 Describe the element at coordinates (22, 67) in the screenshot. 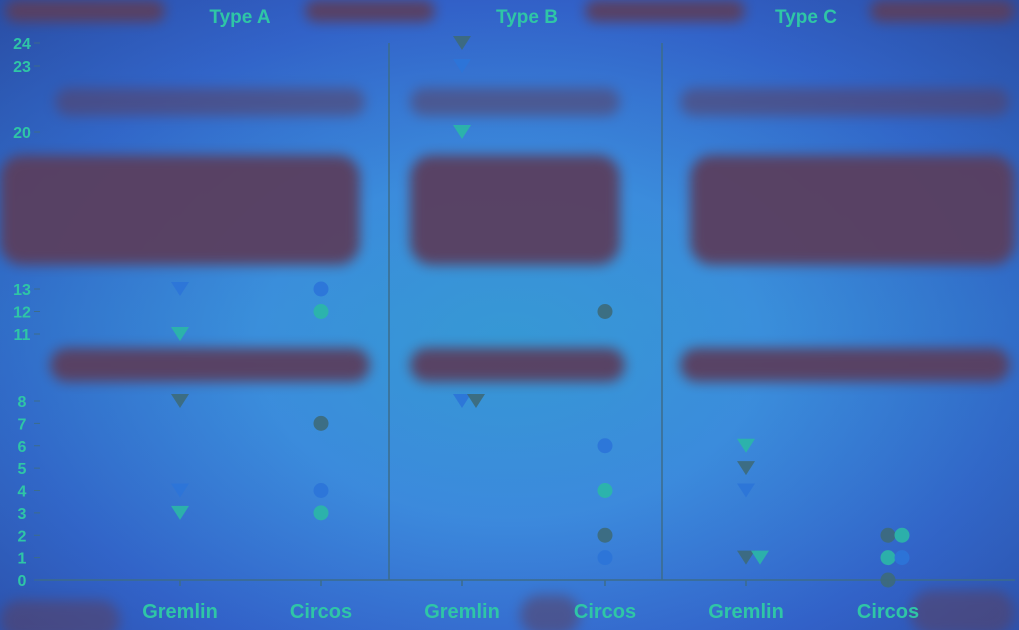

I see `y-tick-label: 23` at that location.